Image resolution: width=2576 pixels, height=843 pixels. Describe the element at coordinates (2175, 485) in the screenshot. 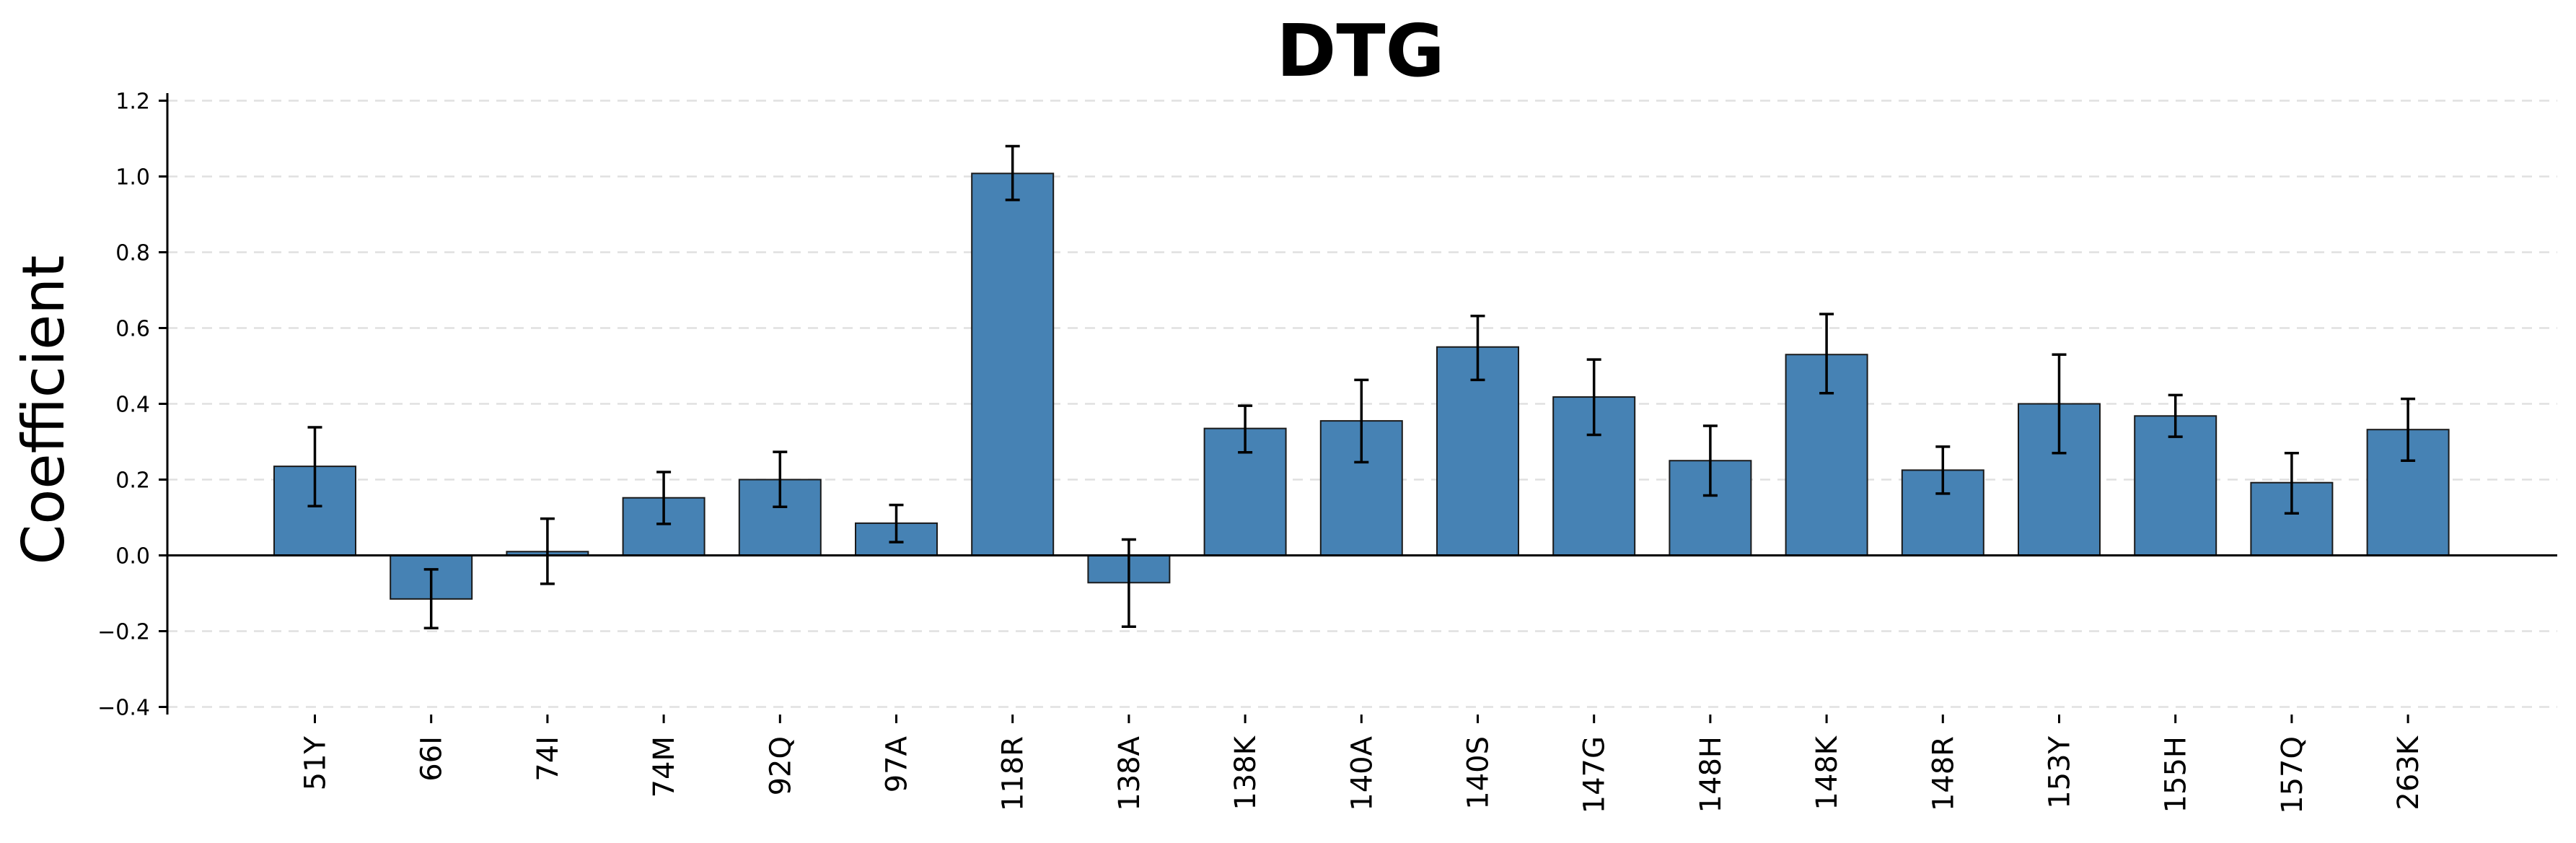

I see `bar-155H` at that location.